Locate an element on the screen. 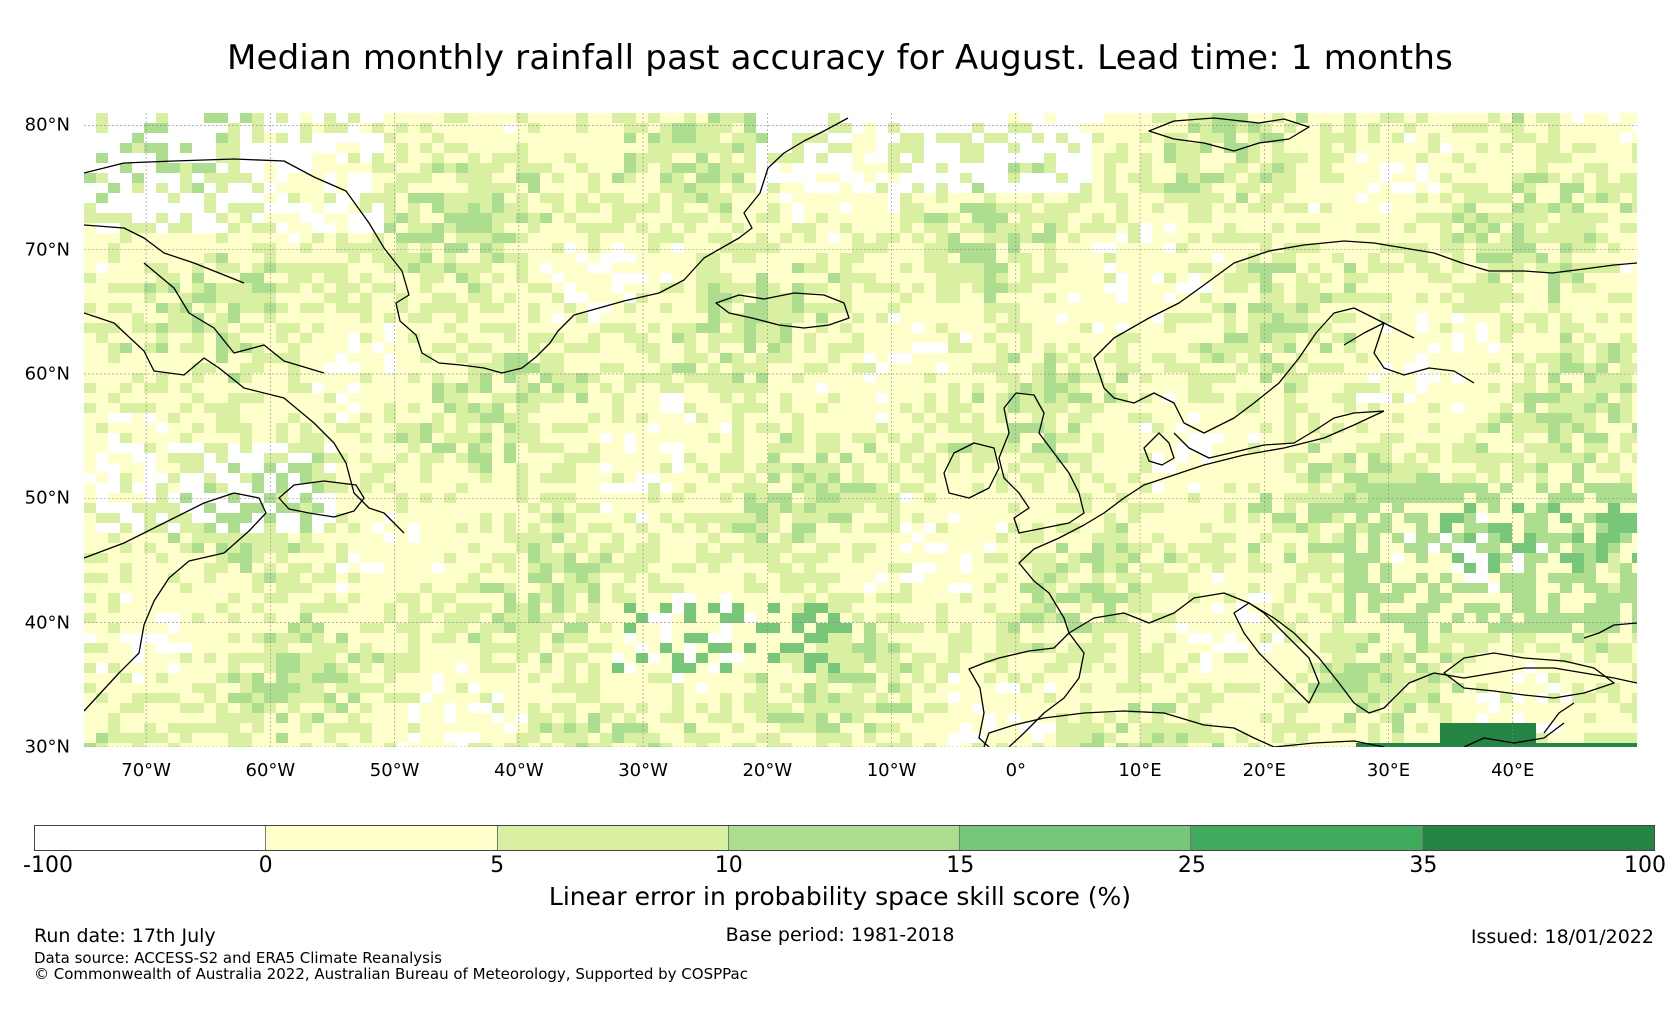 This screenshot has height=1020, width=1680. coastline-baffin is located at coordinates (204, 299).